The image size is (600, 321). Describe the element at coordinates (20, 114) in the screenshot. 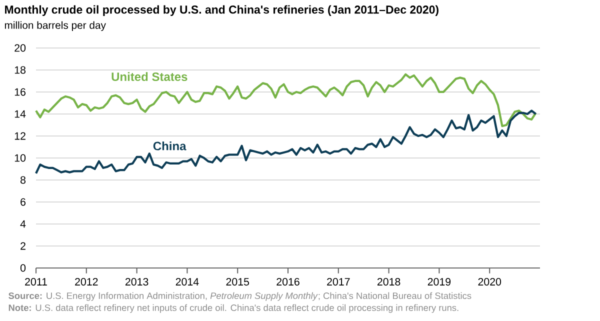

I see `y-tick-label: 14` at that location.